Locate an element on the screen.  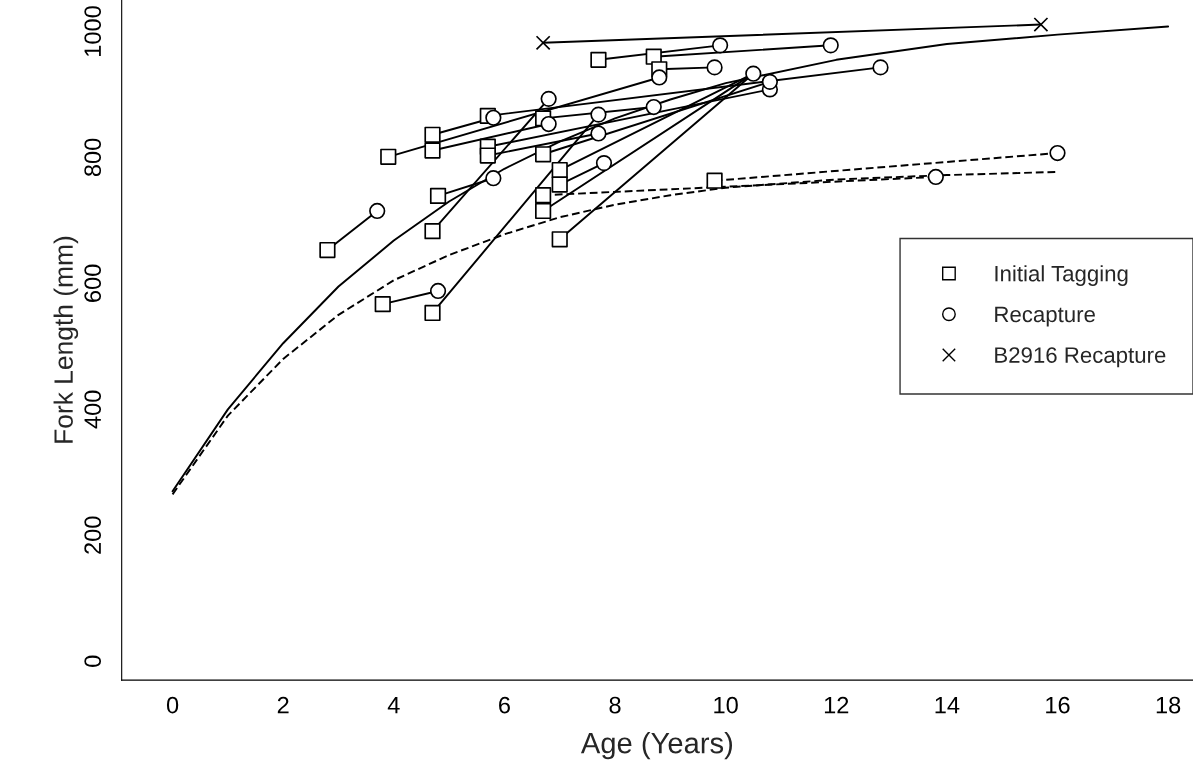
x-tick-label: 0 is located at coordinates (172, 705).